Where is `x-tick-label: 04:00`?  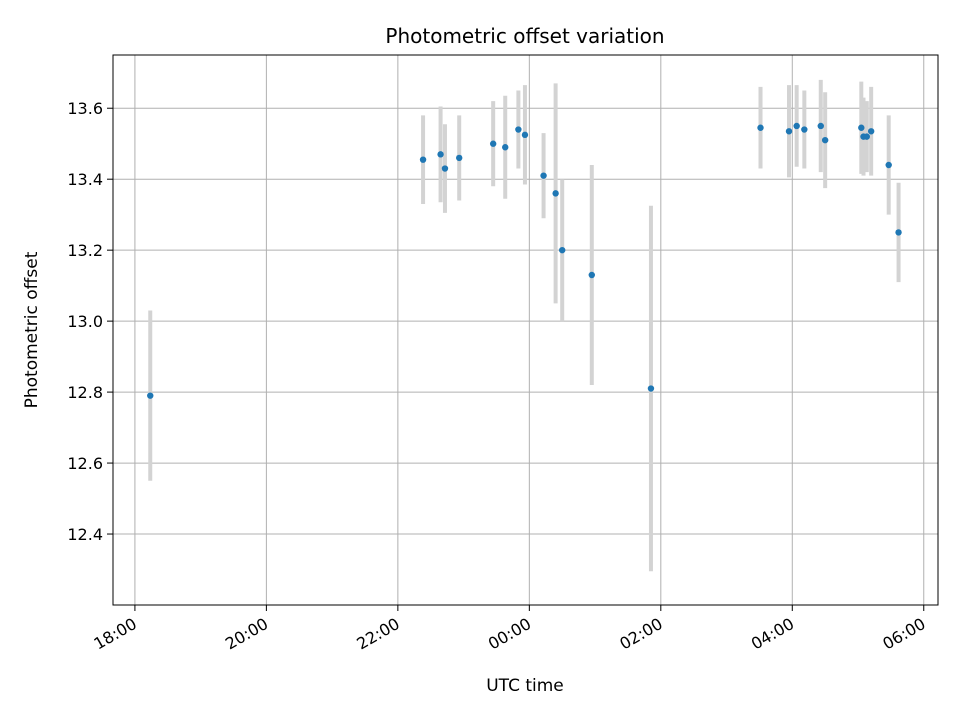 x-tick-label: 04:00 is located at coordinates (772, 634).